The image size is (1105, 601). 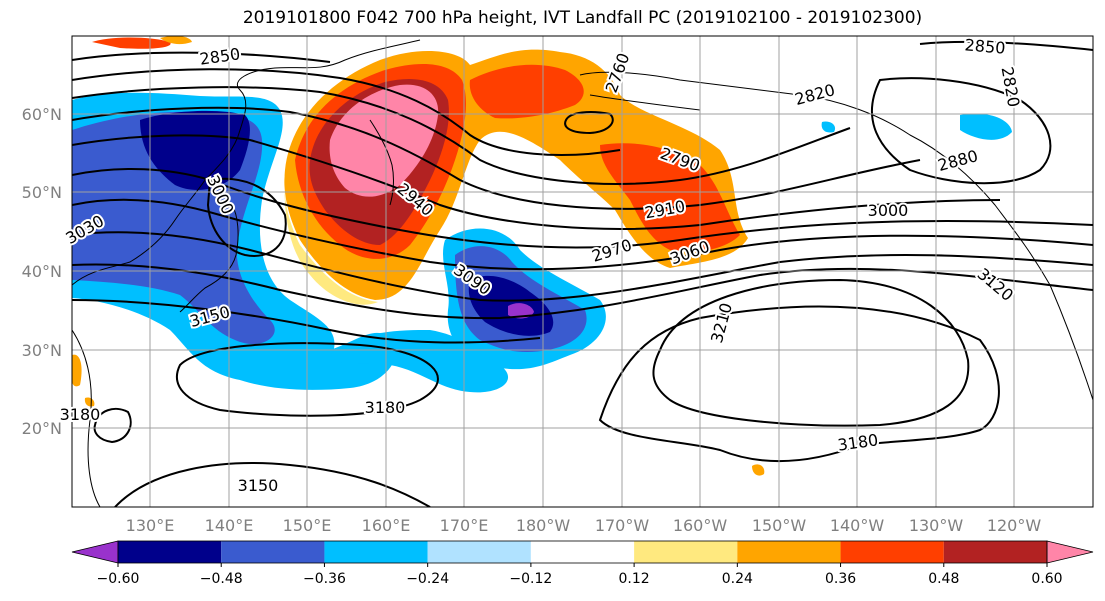 I want to click on contour-i, so click(x=306, y=321).